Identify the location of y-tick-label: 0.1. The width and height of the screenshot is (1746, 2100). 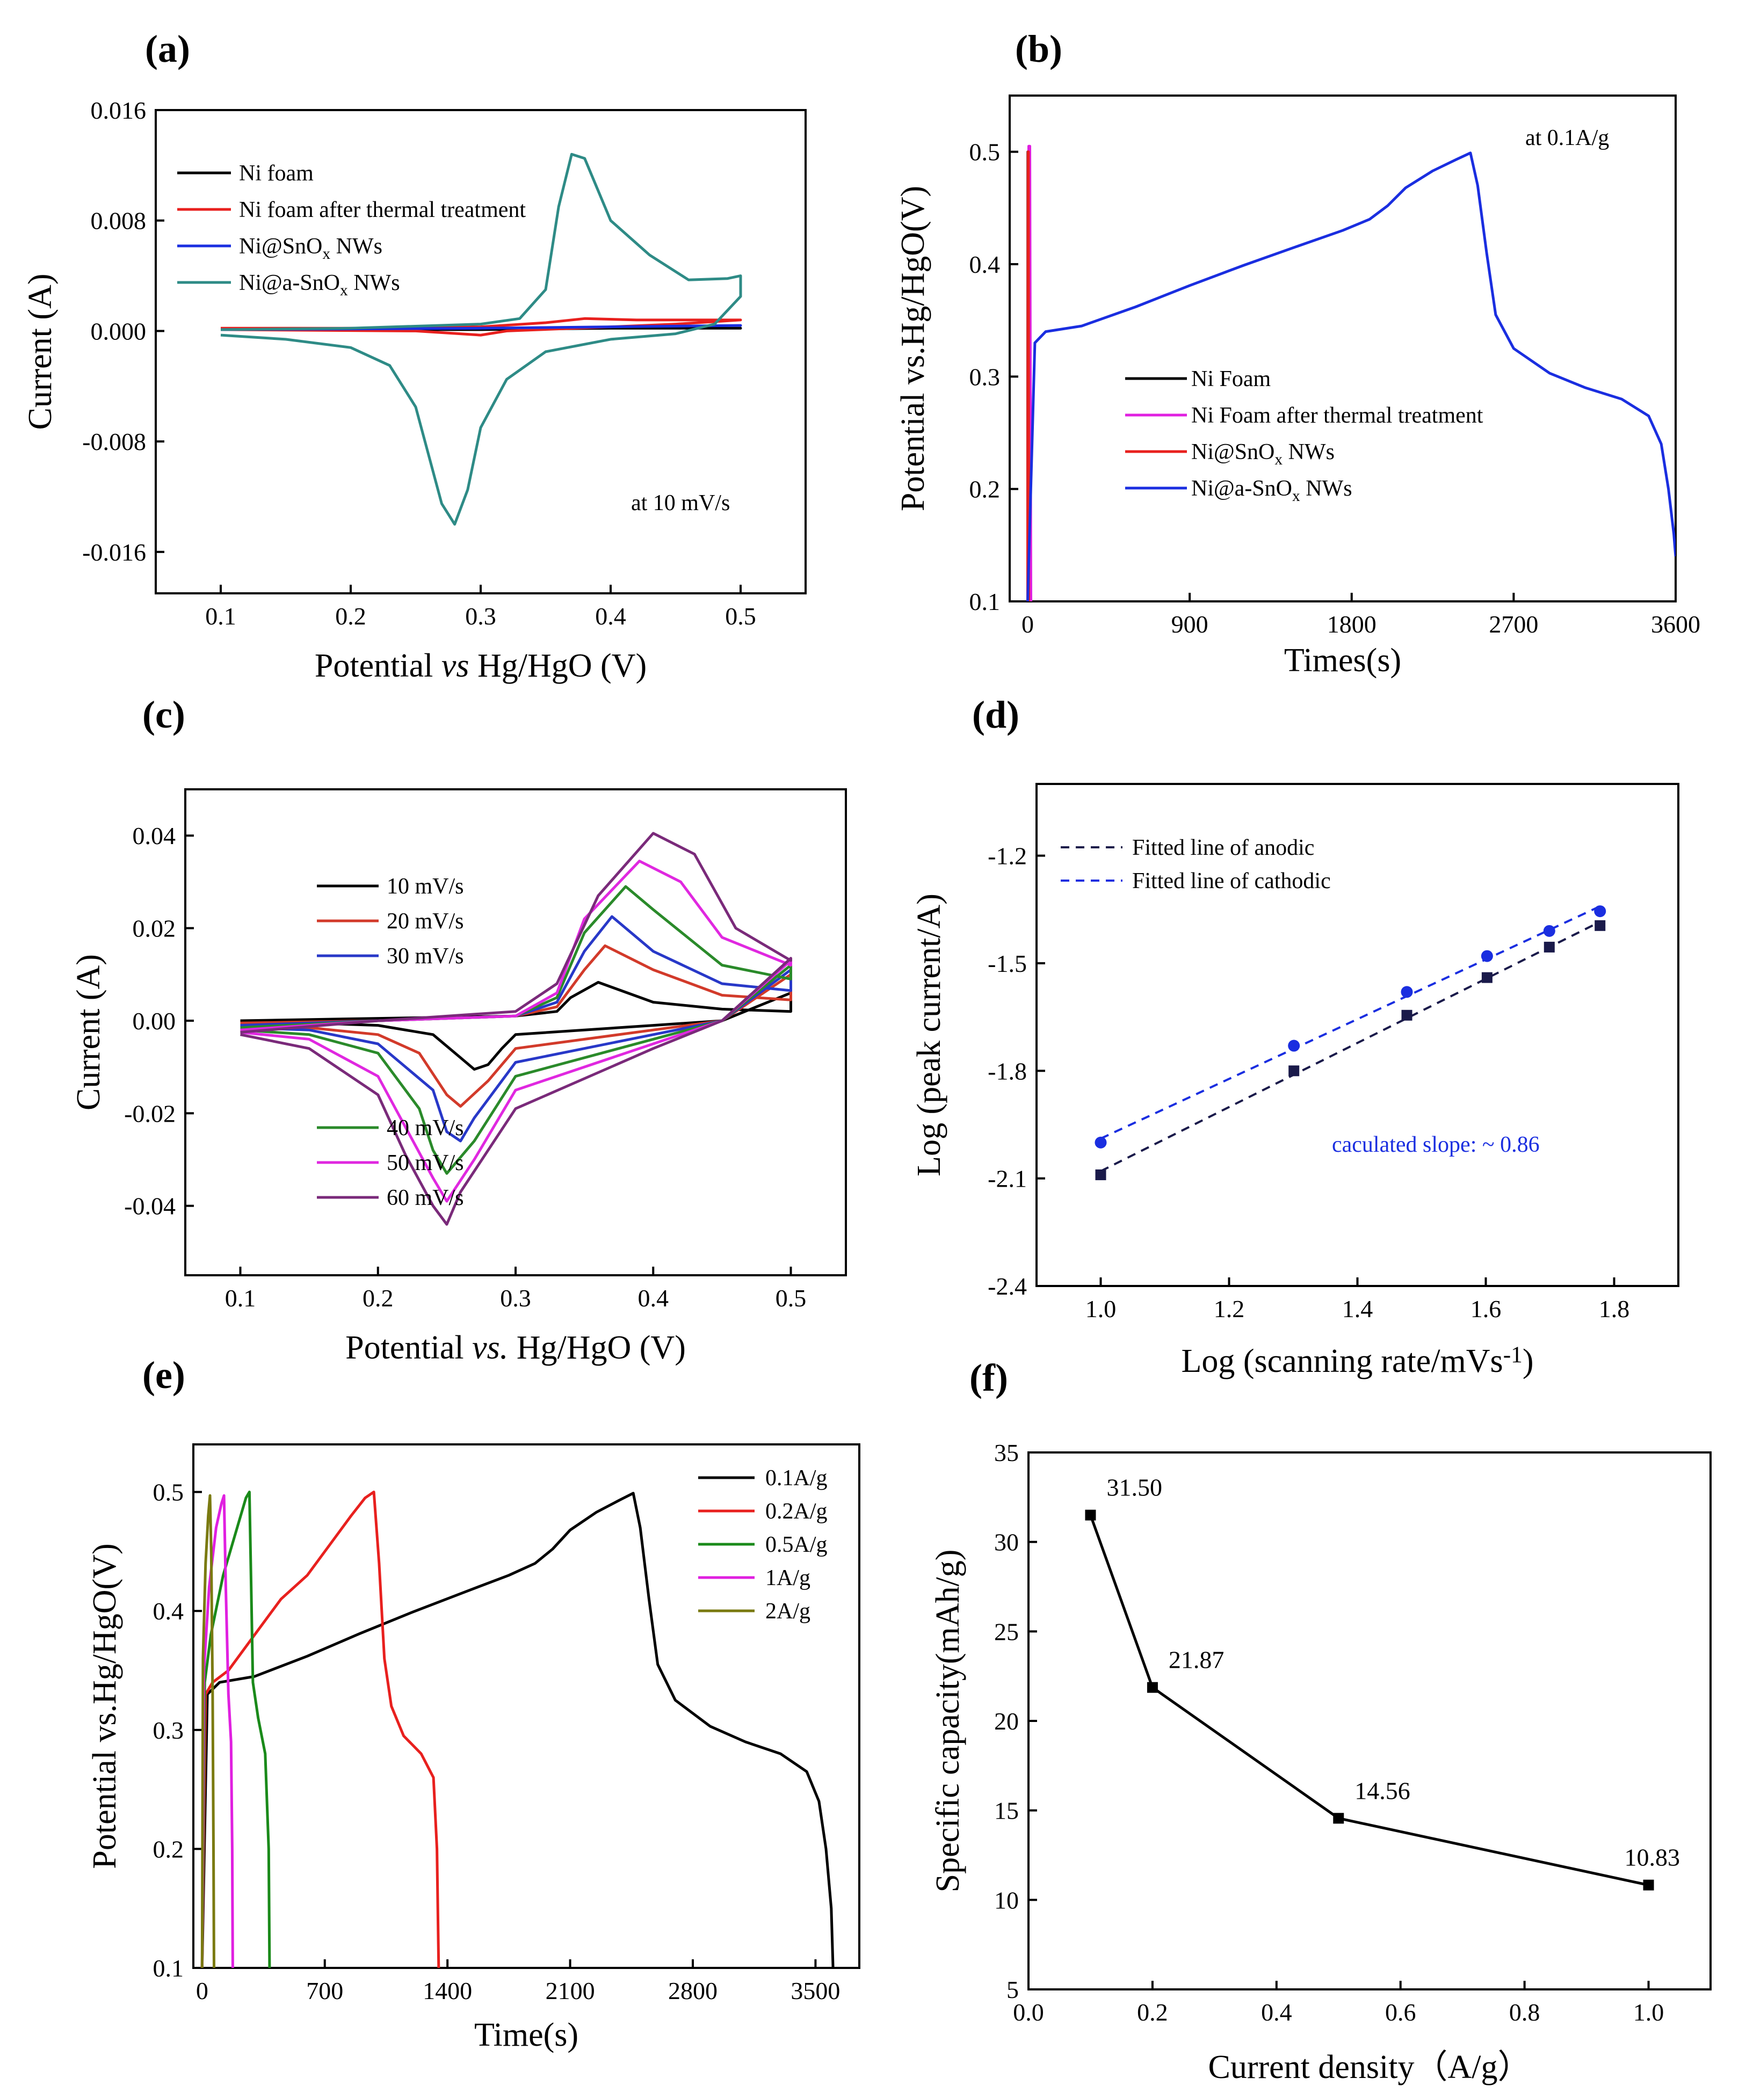
(985, 602).